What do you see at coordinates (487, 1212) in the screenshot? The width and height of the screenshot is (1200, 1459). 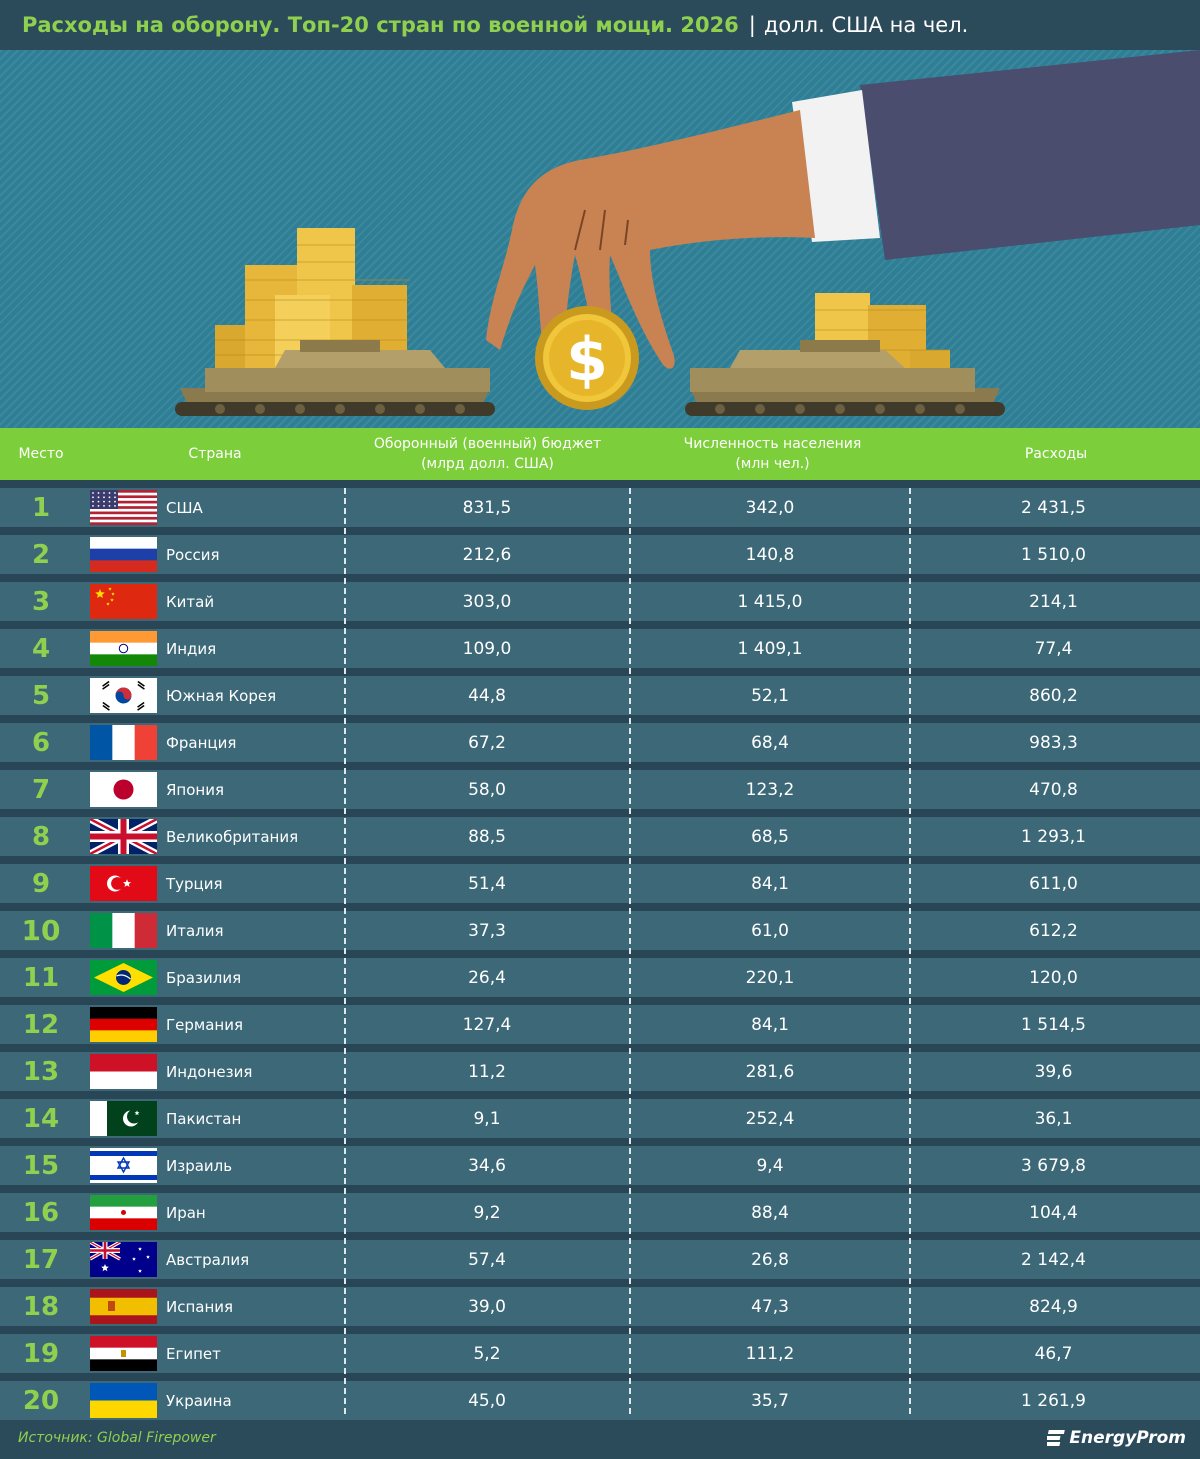 I see `budget-cell: 9,2` at bounding box center [487, 1212].